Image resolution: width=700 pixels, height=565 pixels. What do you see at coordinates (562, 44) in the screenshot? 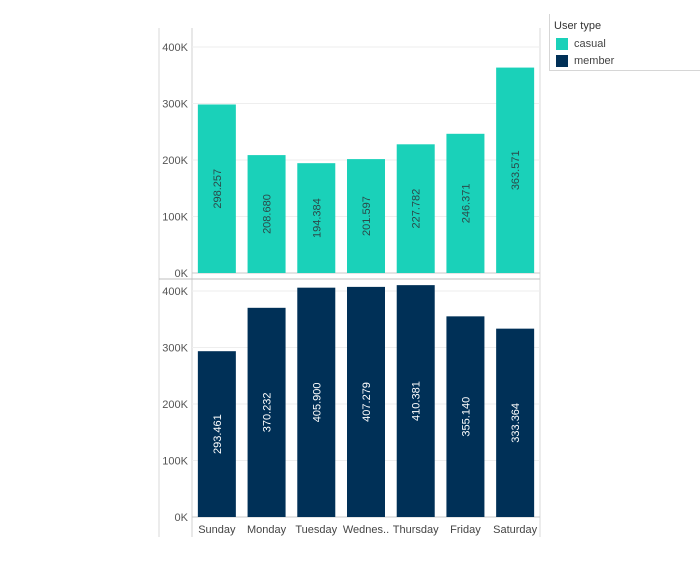
I see `legend-swatch-casual` at bounding box center [562, 44].